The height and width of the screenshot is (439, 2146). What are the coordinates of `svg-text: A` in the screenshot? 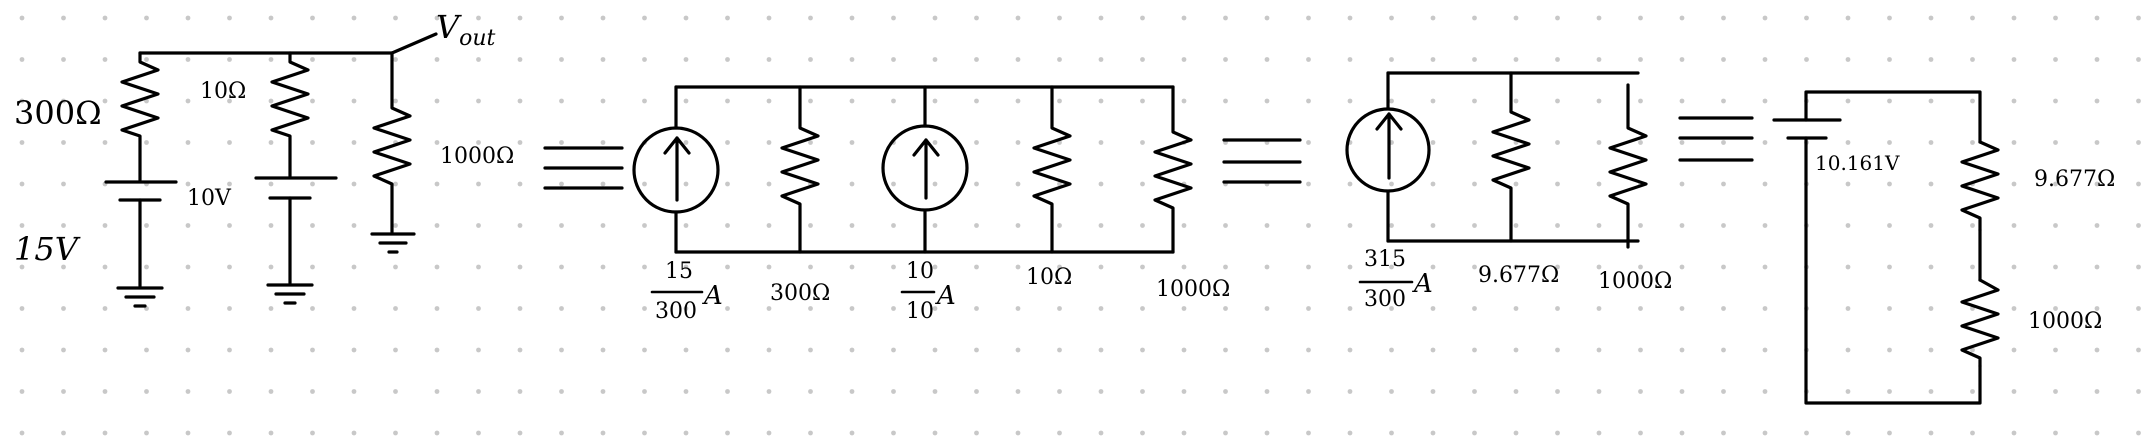 It's located at (712, 296).